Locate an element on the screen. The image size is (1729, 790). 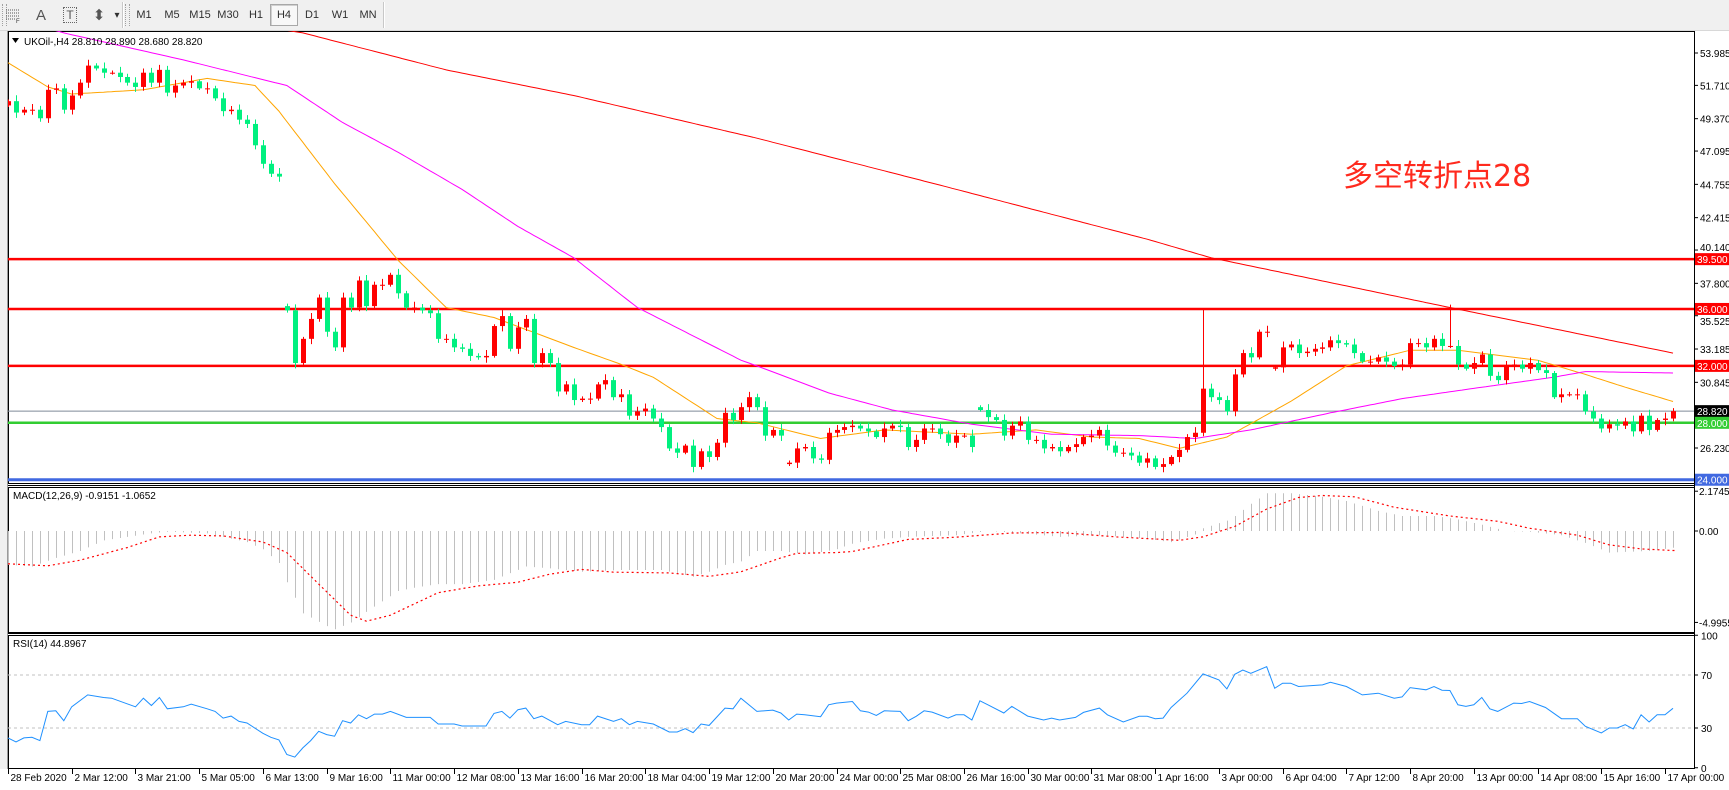
text-tool-button: A is located at coordinates (41, 15).